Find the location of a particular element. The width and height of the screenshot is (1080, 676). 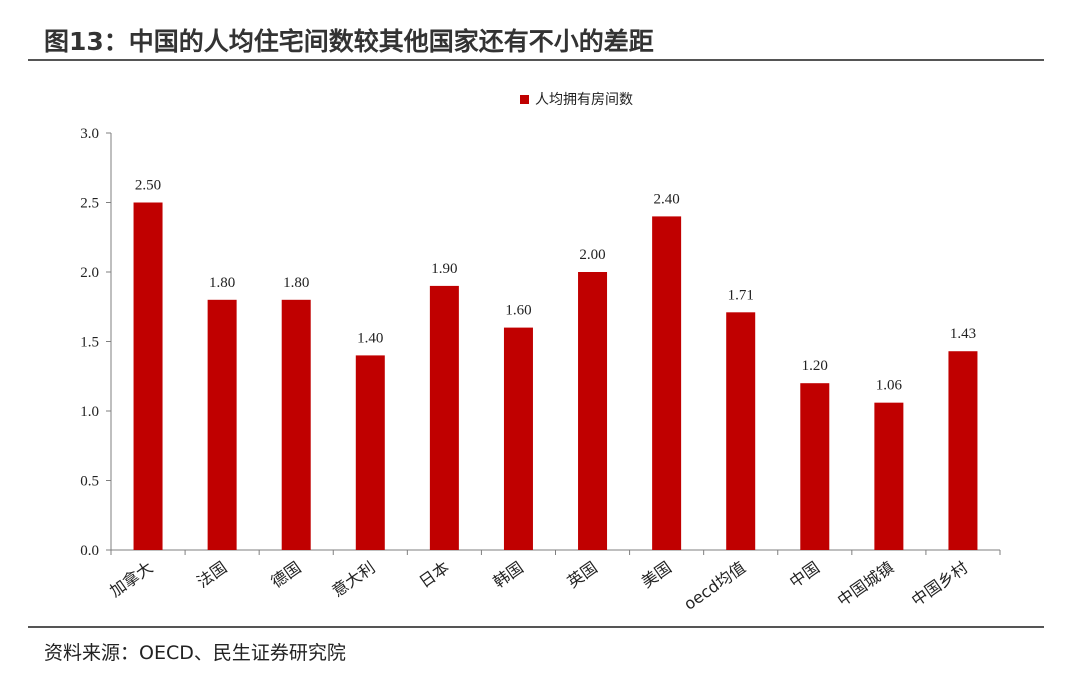

data-label-5: 1.60 is located at coordinates (518, 311).